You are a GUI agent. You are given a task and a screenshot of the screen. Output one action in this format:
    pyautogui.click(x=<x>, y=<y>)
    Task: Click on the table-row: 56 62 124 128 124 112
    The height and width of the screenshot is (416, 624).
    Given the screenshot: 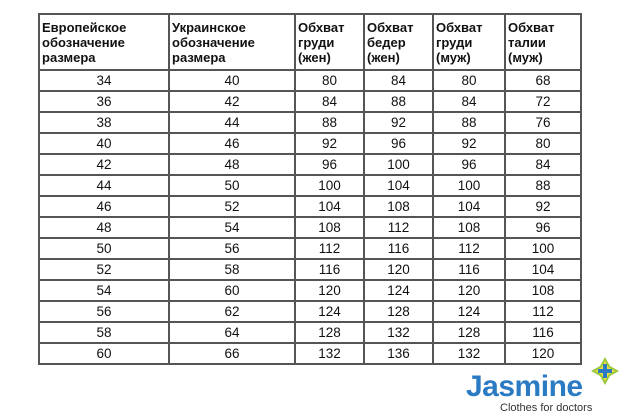 What is the action you would take?
    pyautogui.click(x=310, y=311)
    